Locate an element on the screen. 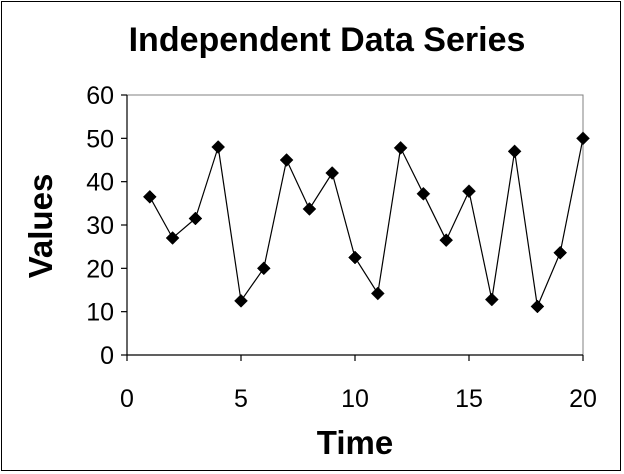  y-axis-title: Values is located at coordinates (40, 226).